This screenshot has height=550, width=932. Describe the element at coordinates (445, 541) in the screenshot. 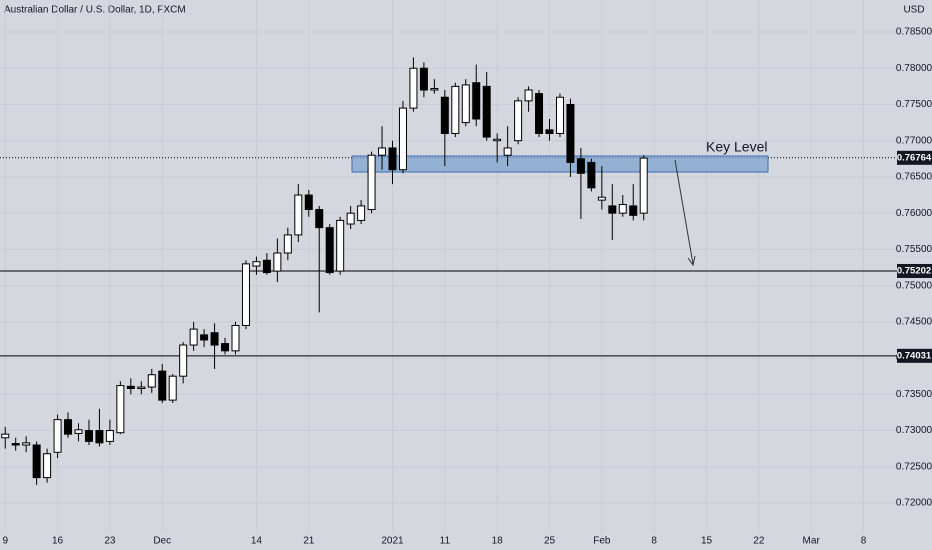

I see `x-tick-label: 11` at that location.